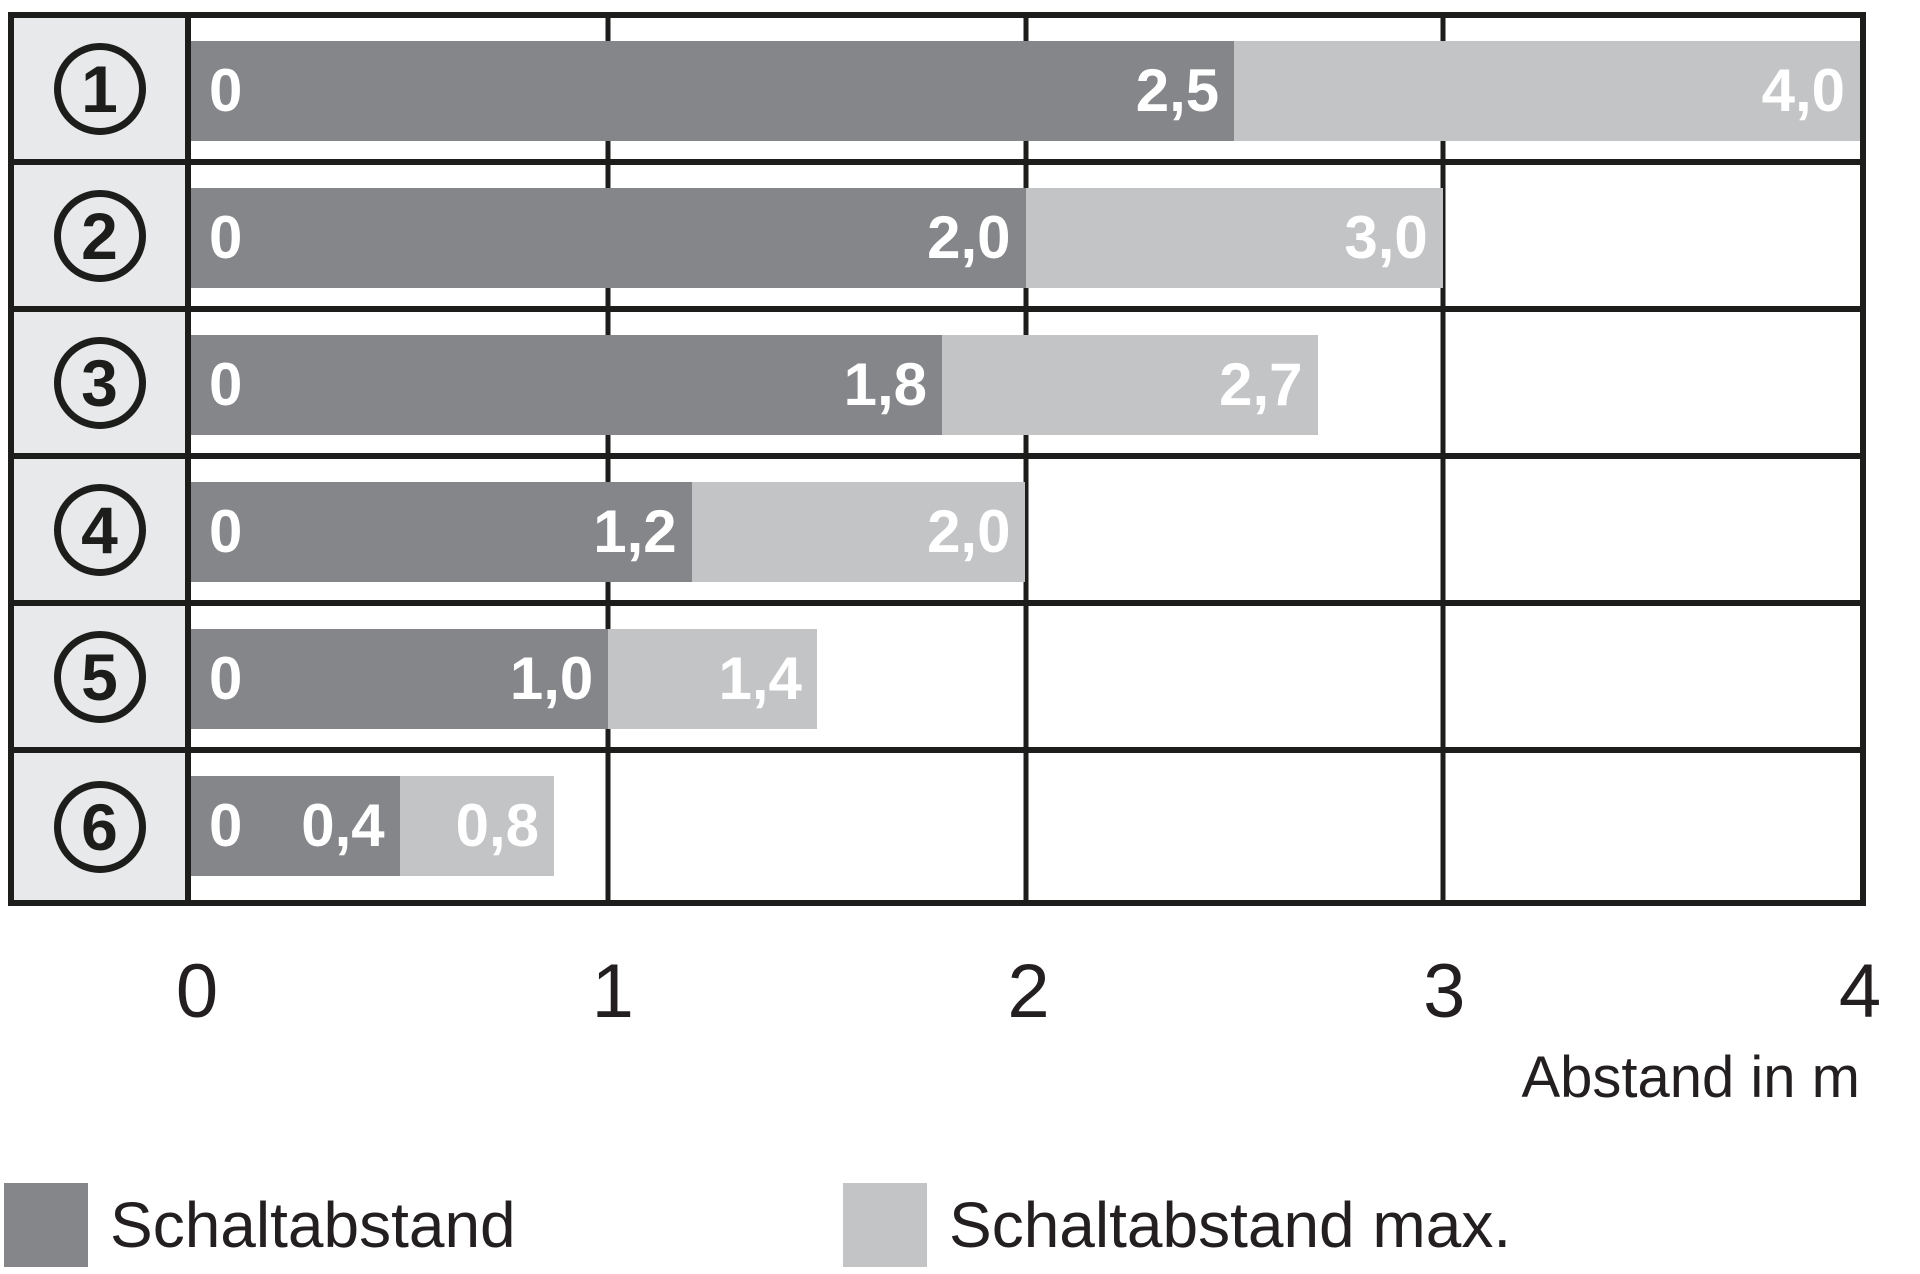 The image size is (1920, 1274). I want to click on x-tick: 1, so click(612, 991).